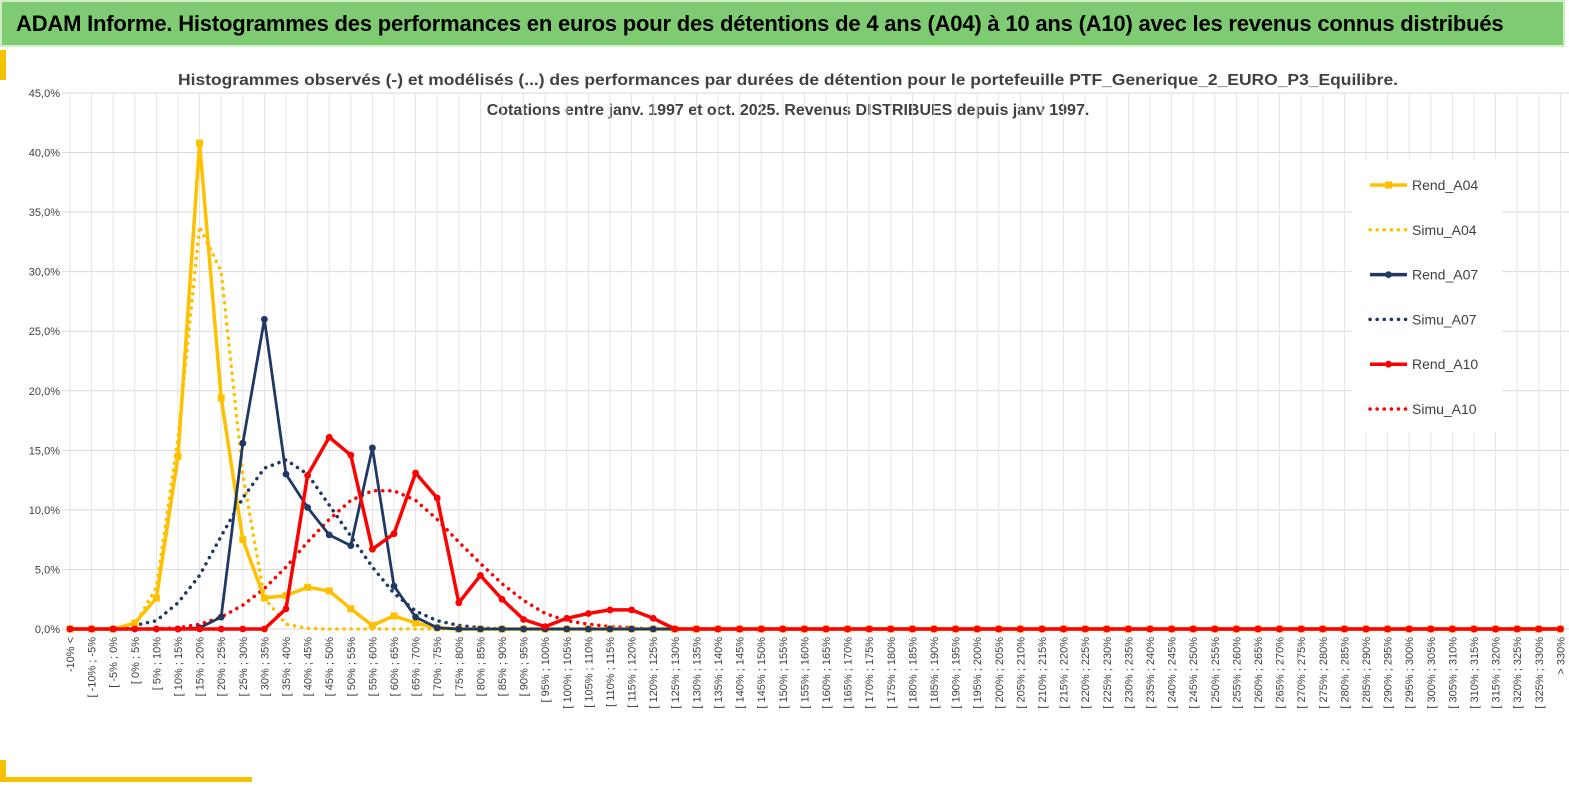  I want to click on x-tick-label: [ 305% ; 310%, so click(1453, 673).